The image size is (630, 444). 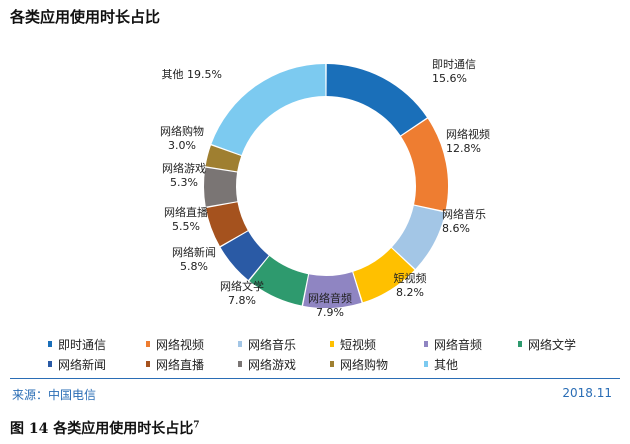 I want to click on footer-divider, so click(x=315, y=378).